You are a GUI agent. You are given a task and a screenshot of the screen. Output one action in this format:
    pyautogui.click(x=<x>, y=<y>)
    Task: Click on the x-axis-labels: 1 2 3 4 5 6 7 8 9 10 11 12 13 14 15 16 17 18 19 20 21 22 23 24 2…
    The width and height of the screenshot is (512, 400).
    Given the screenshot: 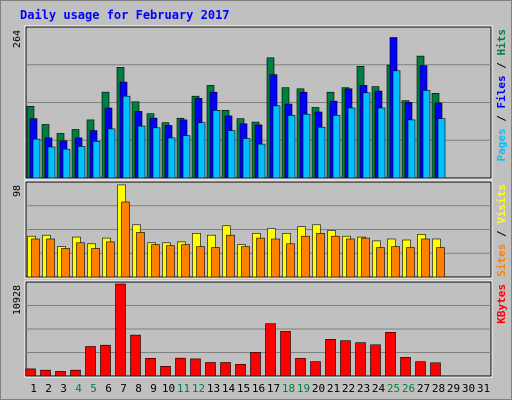 What is the action you would take?
    pyautogui.click(x=260, y=388)
    